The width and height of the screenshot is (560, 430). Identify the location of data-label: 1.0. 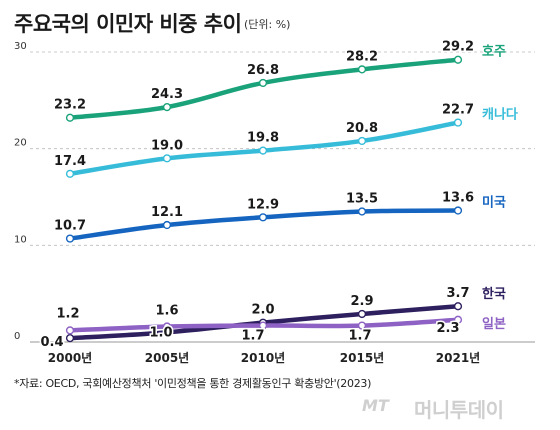
(160, 332).